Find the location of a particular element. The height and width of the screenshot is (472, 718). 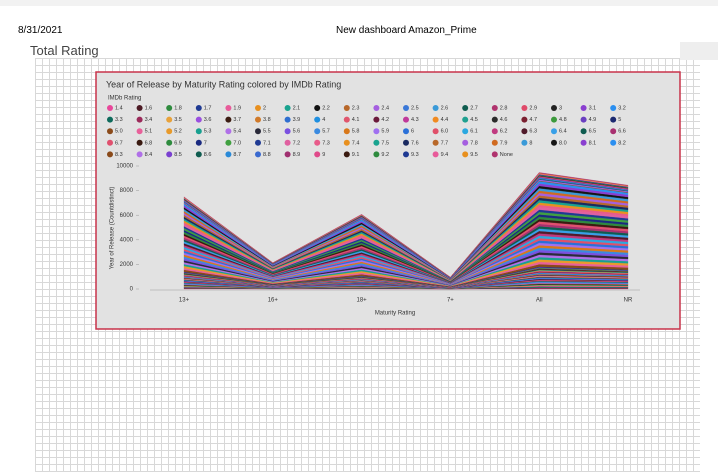

legend-label: 6.6 is located at coordinates (622, 132).